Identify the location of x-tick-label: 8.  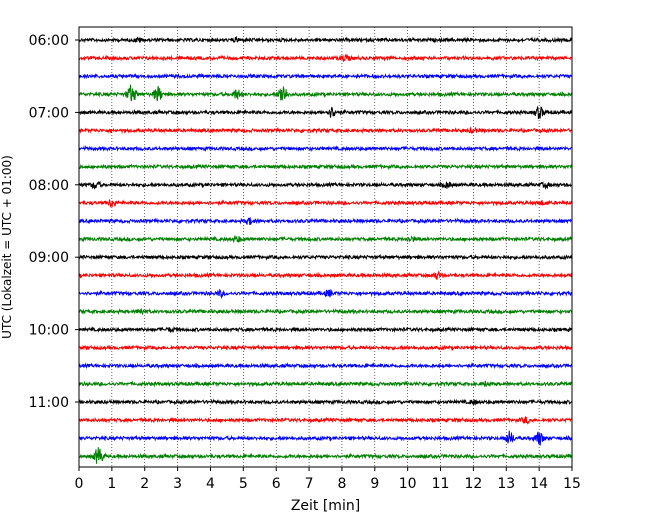
(341, 484).